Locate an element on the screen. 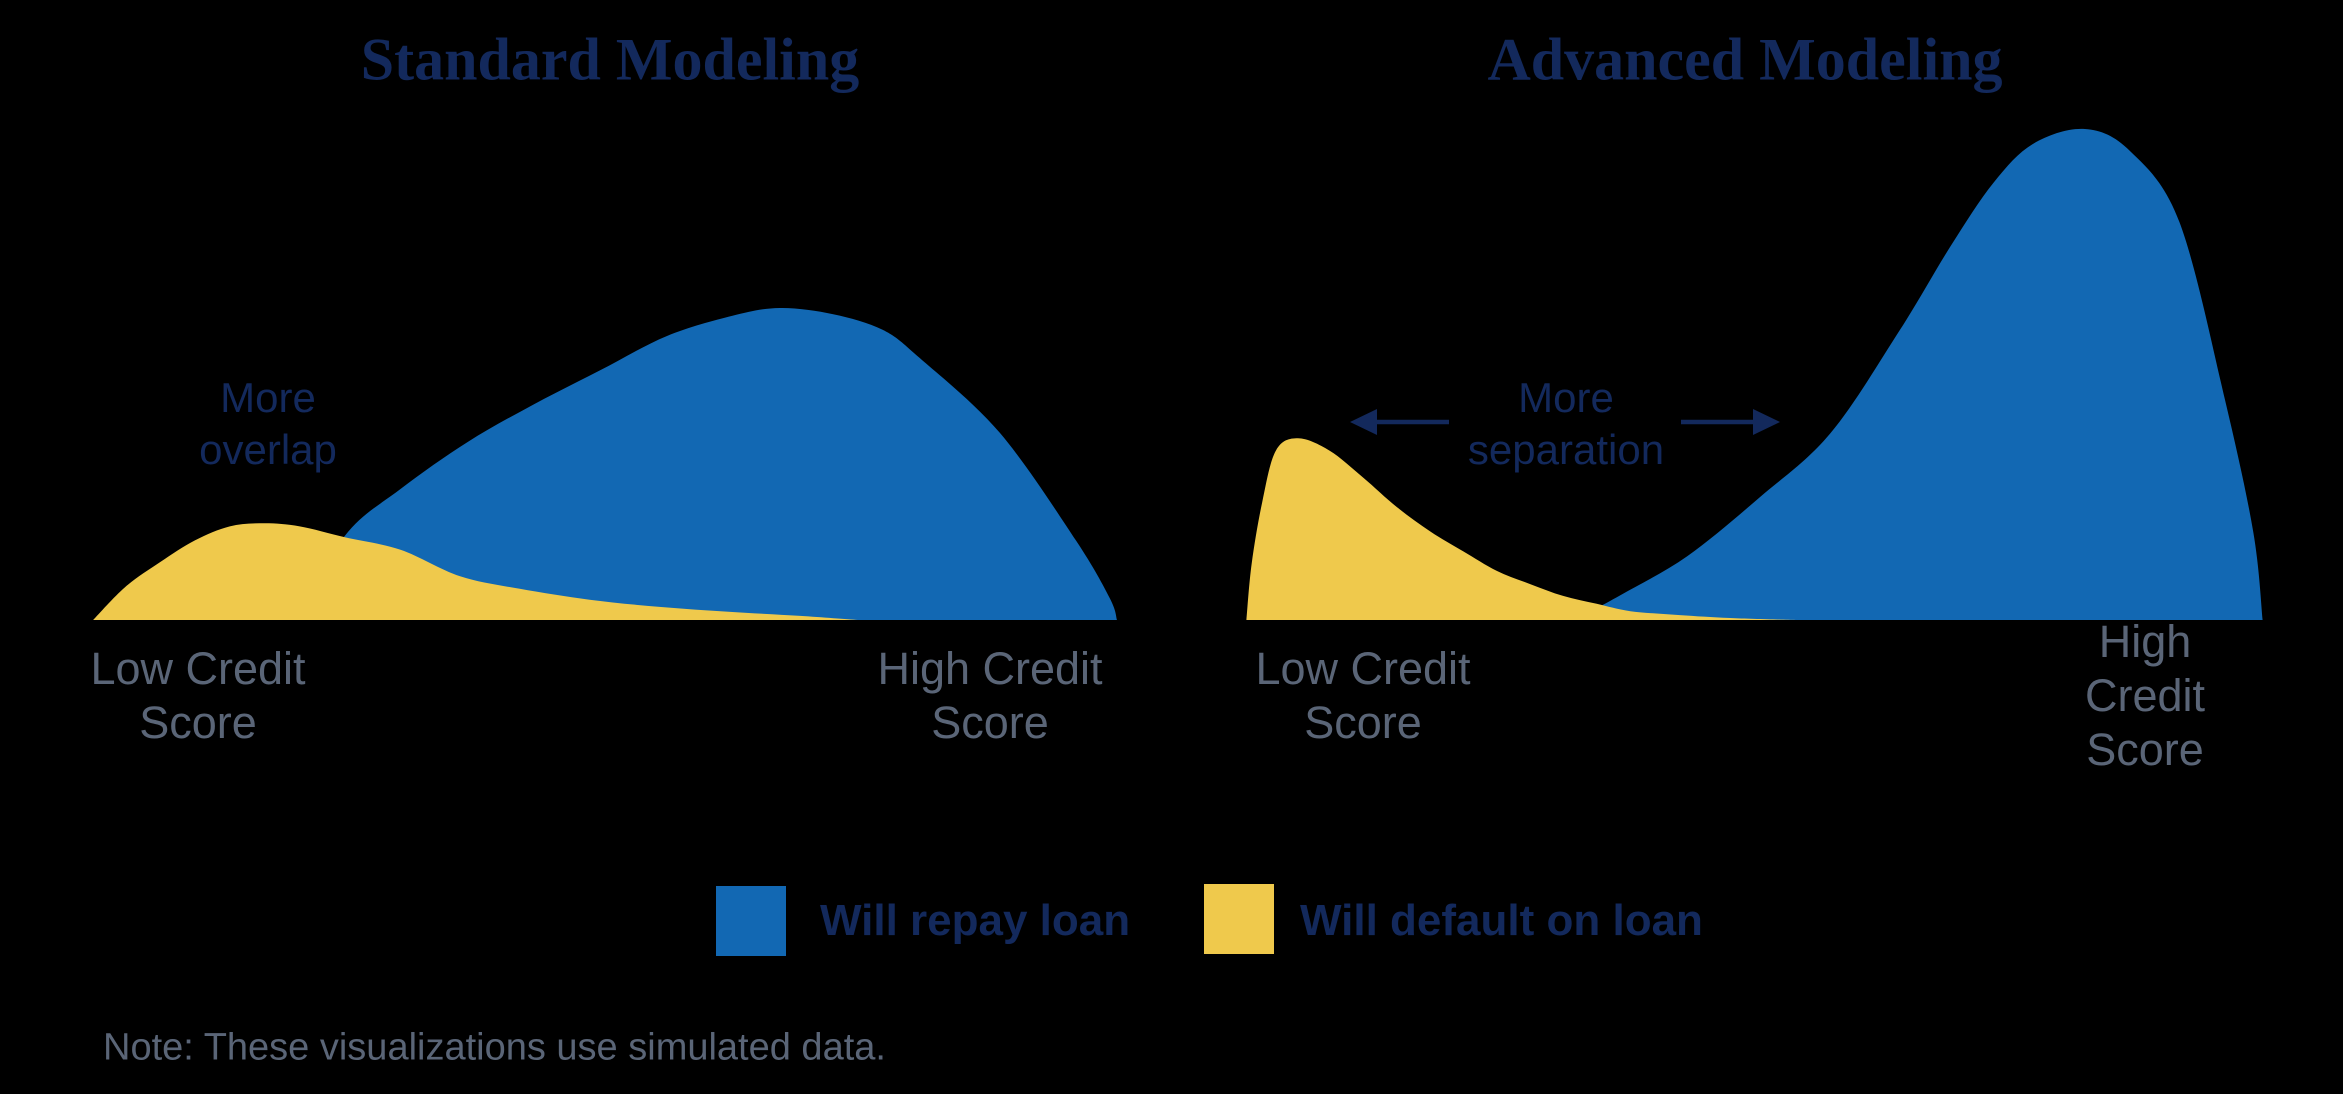 The width and height of the screenshot is (2343, 1094). advanced-repay-density-area is located at coordinates (1918, 374).